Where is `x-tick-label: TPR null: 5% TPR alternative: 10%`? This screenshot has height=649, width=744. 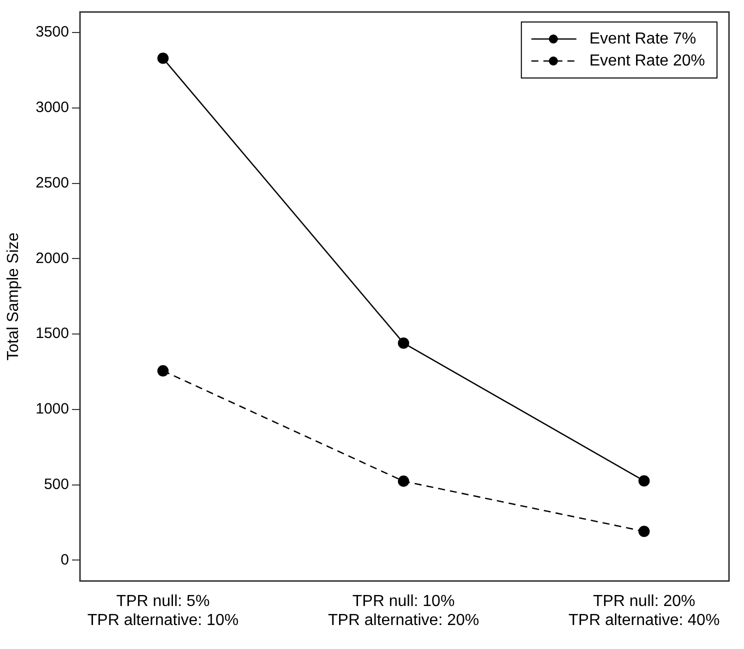 x-tick-label: TPR null: 5% TPR alternative: 10% is located at coordinates (163, 611).